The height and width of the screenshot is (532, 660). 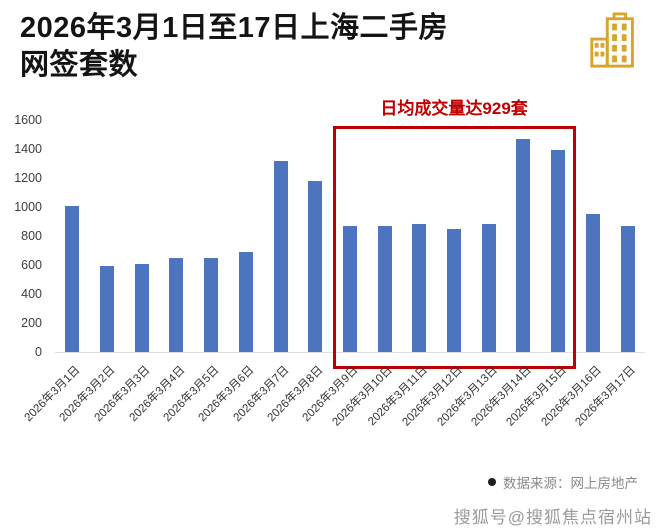 I want to click on data-source-row: 数据来源：网上房地产, so click(x=563, y=482).